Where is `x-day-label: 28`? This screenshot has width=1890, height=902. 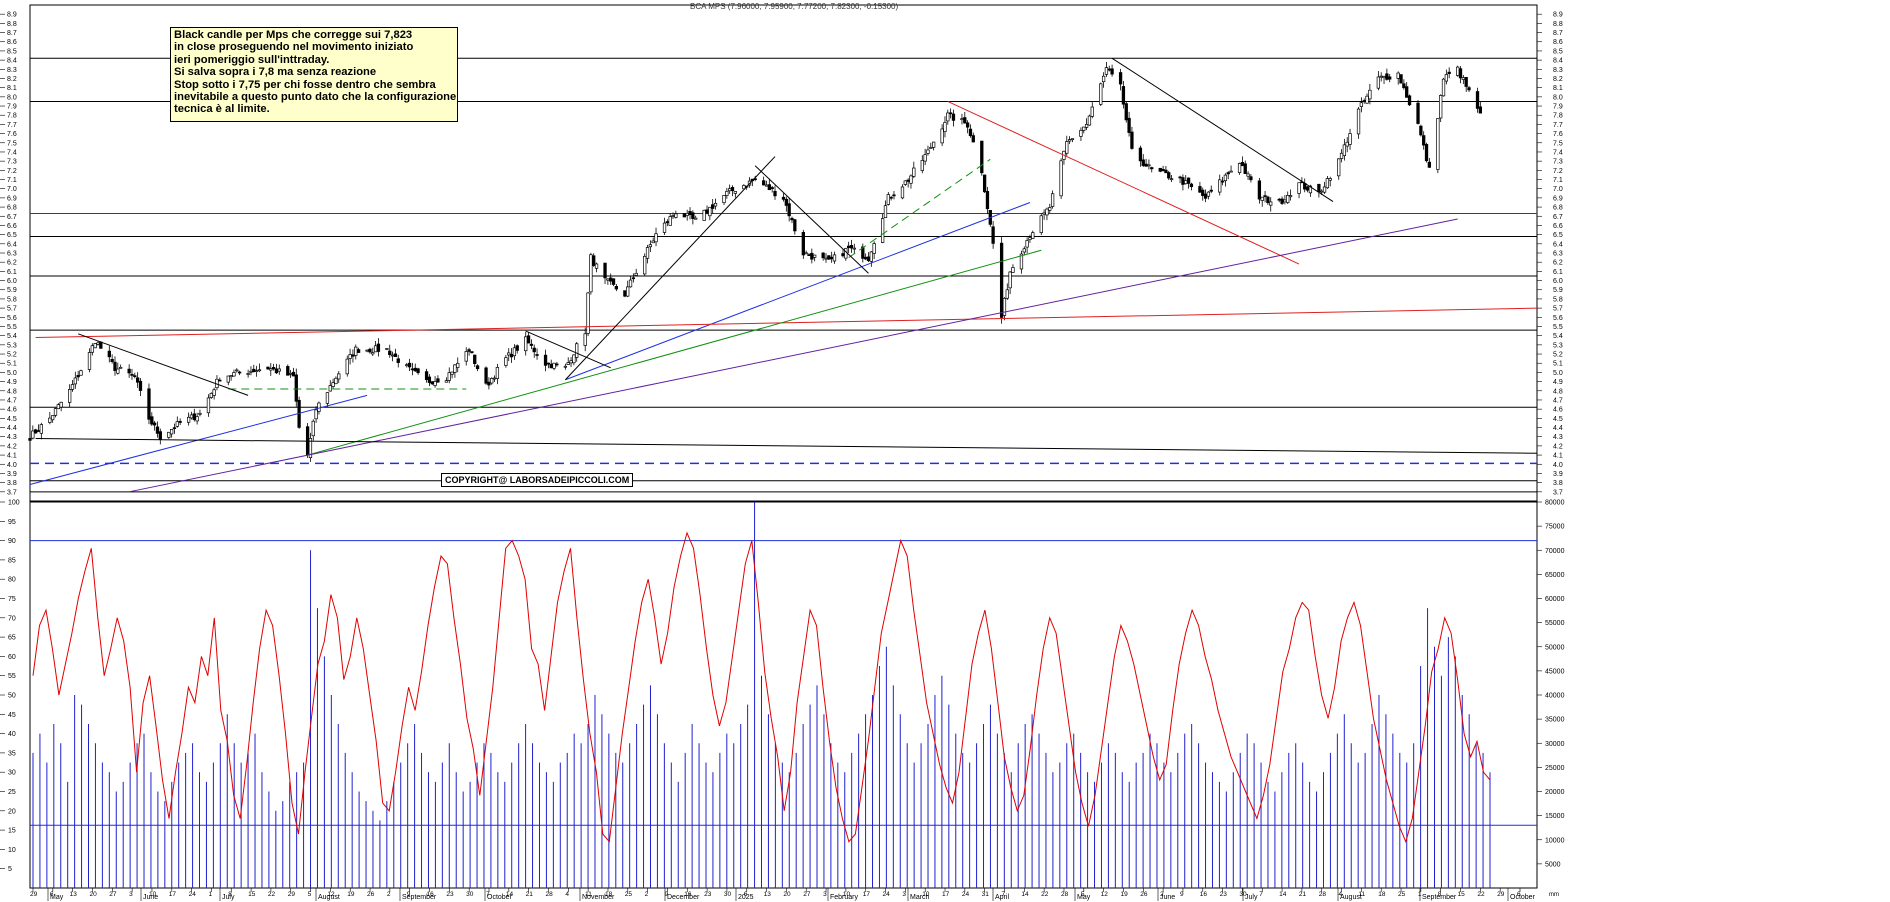
x-day-label: 28 is located at coordinates (1323, 894).